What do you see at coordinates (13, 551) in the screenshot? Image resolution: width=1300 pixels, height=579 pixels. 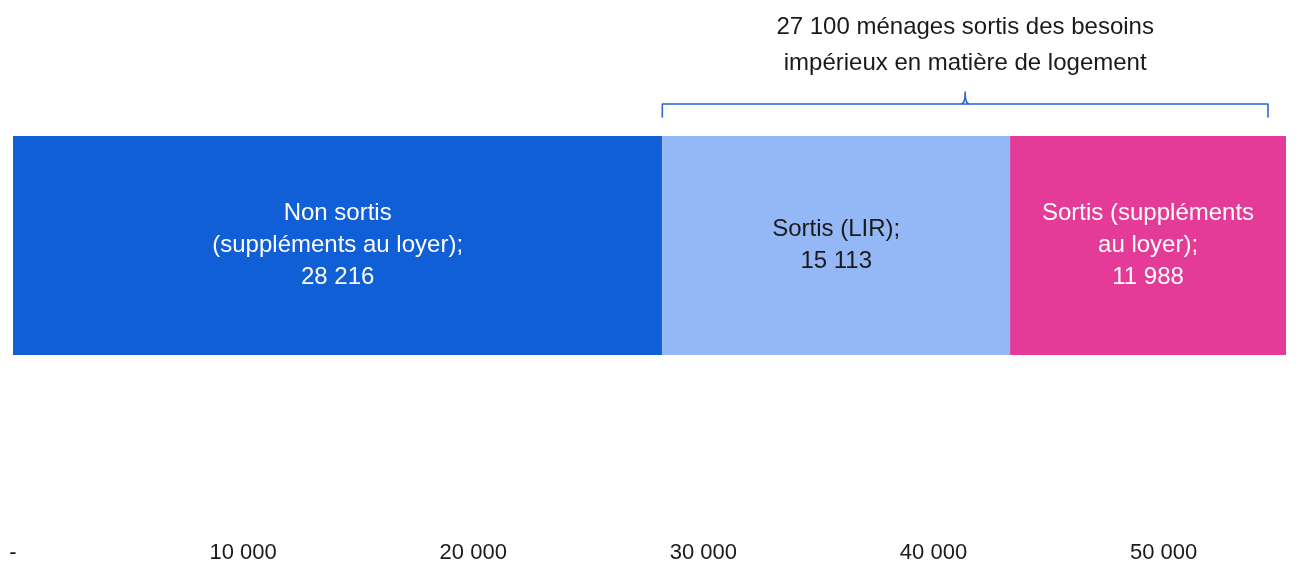 I see `x-tick-label: -` at bounding box center [13, 551].